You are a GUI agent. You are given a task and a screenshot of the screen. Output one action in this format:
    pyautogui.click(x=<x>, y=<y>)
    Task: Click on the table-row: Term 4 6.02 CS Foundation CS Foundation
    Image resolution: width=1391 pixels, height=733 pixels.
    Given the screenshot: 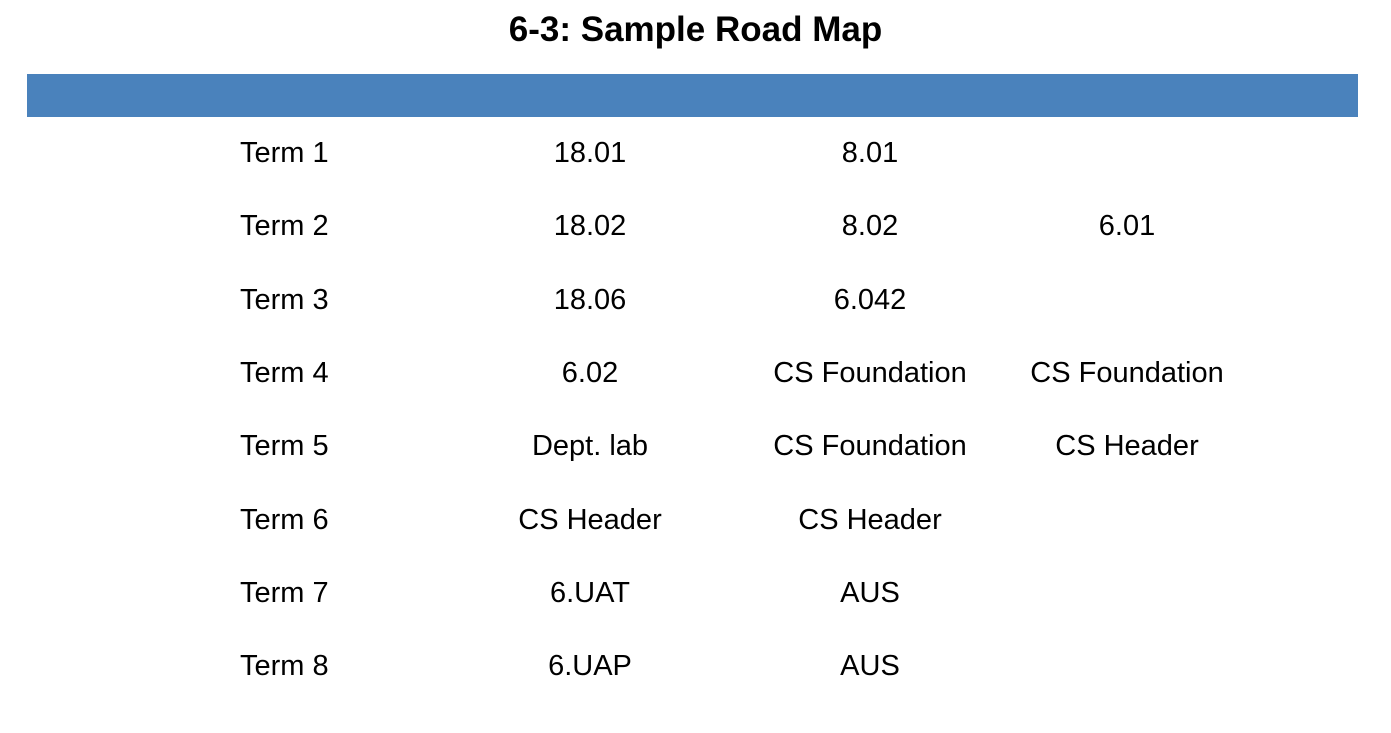 What is the action you would take?
    pyautogui.click(x=692, y=373)
    